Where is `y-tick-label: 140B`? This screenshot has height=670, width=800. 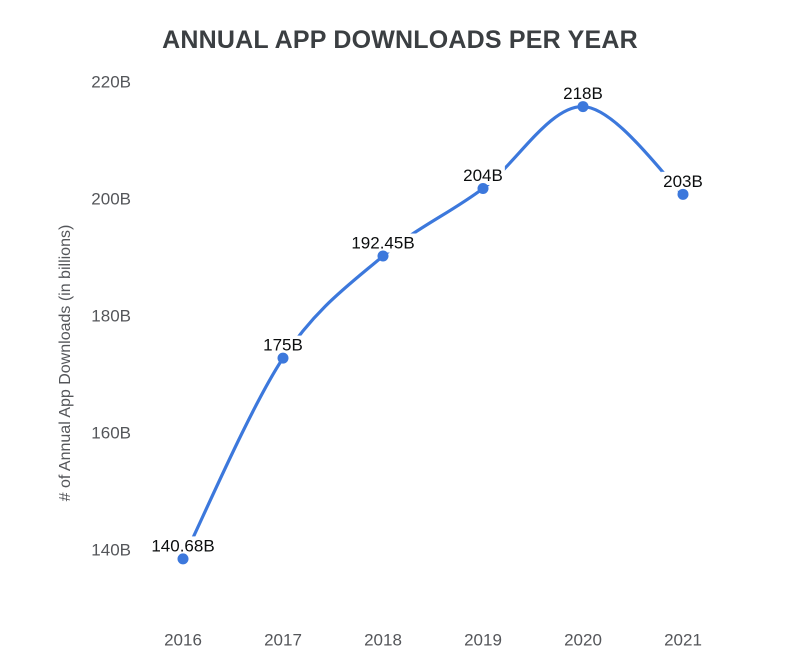
y-tick-label: 140B is located at coordinates (111, 550).